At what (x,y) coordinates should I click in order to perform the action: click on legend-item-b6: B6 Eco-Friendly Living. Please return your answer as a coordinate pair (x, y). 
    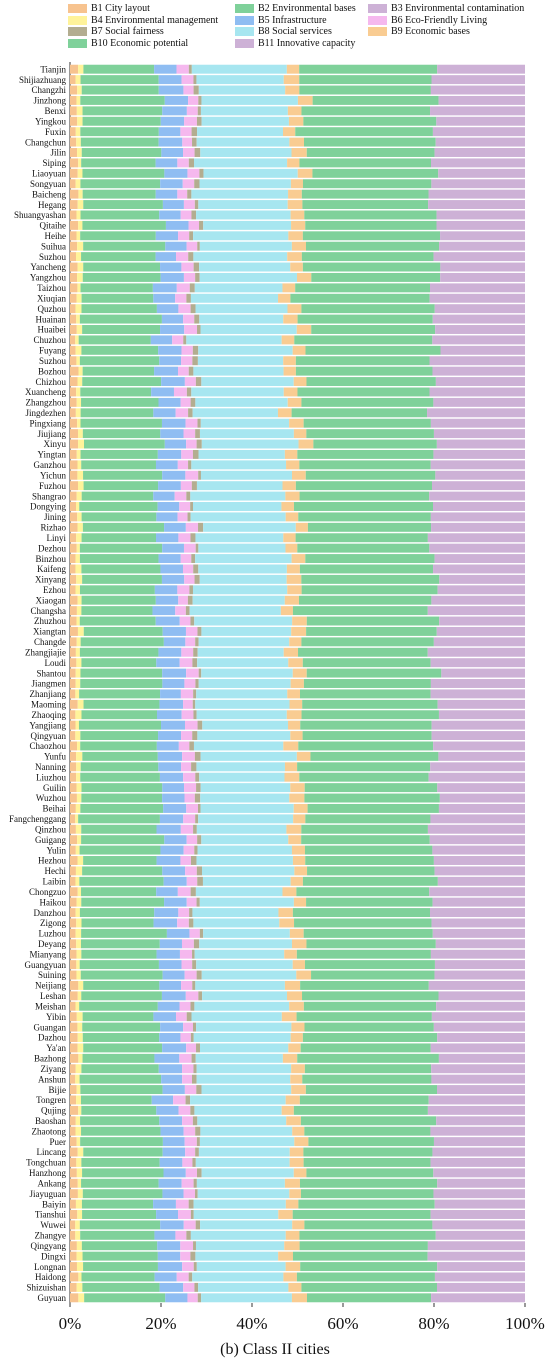
    Looking at the image, I should click on (427, 20).